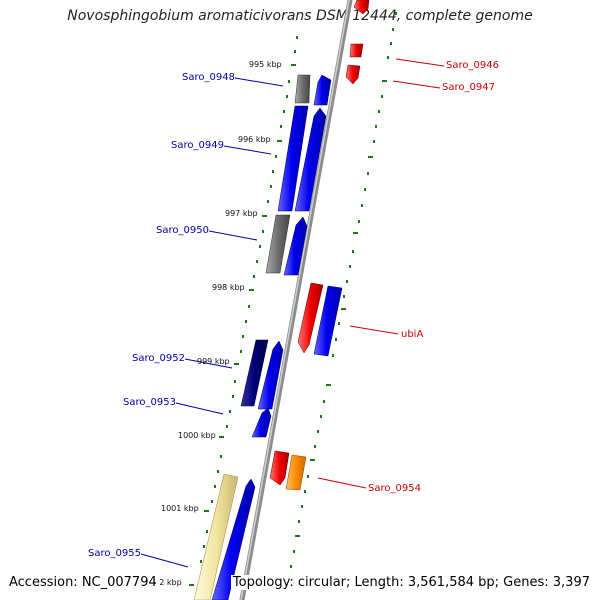 This screenshot has height=600, width=600. I want to click on gene-saro-0948-gray, so click(302, 89).